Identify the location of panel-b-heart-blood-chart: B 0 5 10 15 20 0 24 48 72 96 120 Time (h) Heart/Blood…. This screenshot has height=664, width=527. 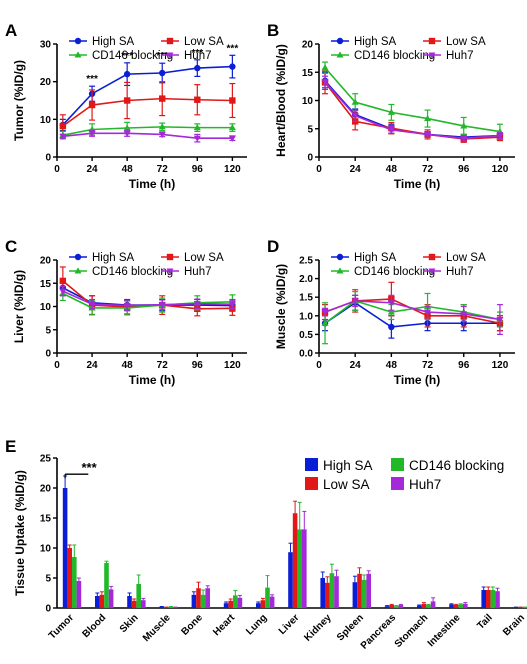
(391, 106).